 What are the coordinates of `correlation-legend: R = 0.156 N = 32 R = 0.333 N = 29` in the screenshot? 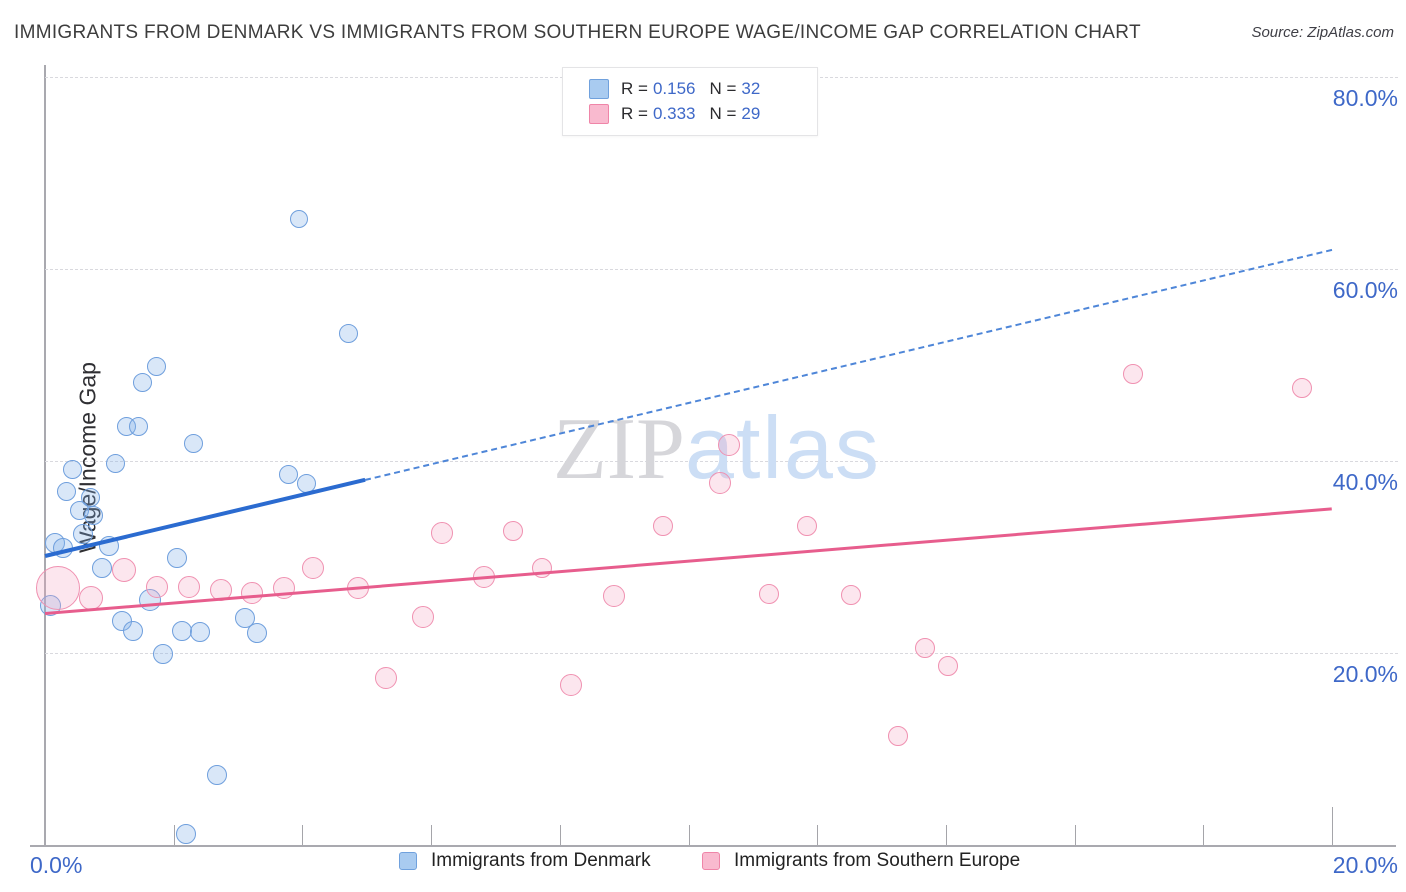 It's located at (690, 101).